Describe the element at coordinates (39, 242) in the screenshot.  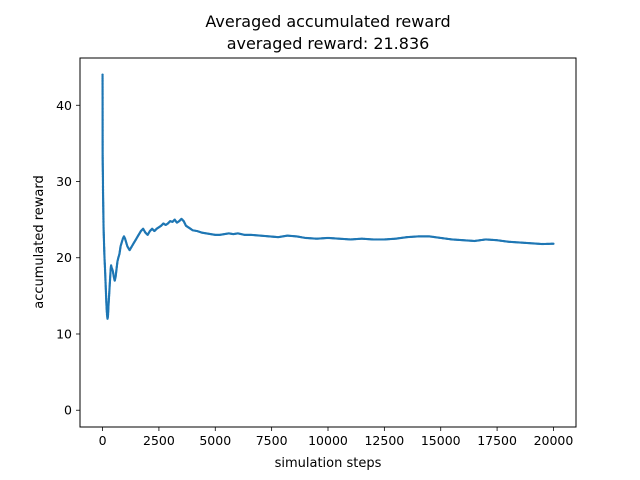
I see `y-axis-label: accumulated reward` at that location.